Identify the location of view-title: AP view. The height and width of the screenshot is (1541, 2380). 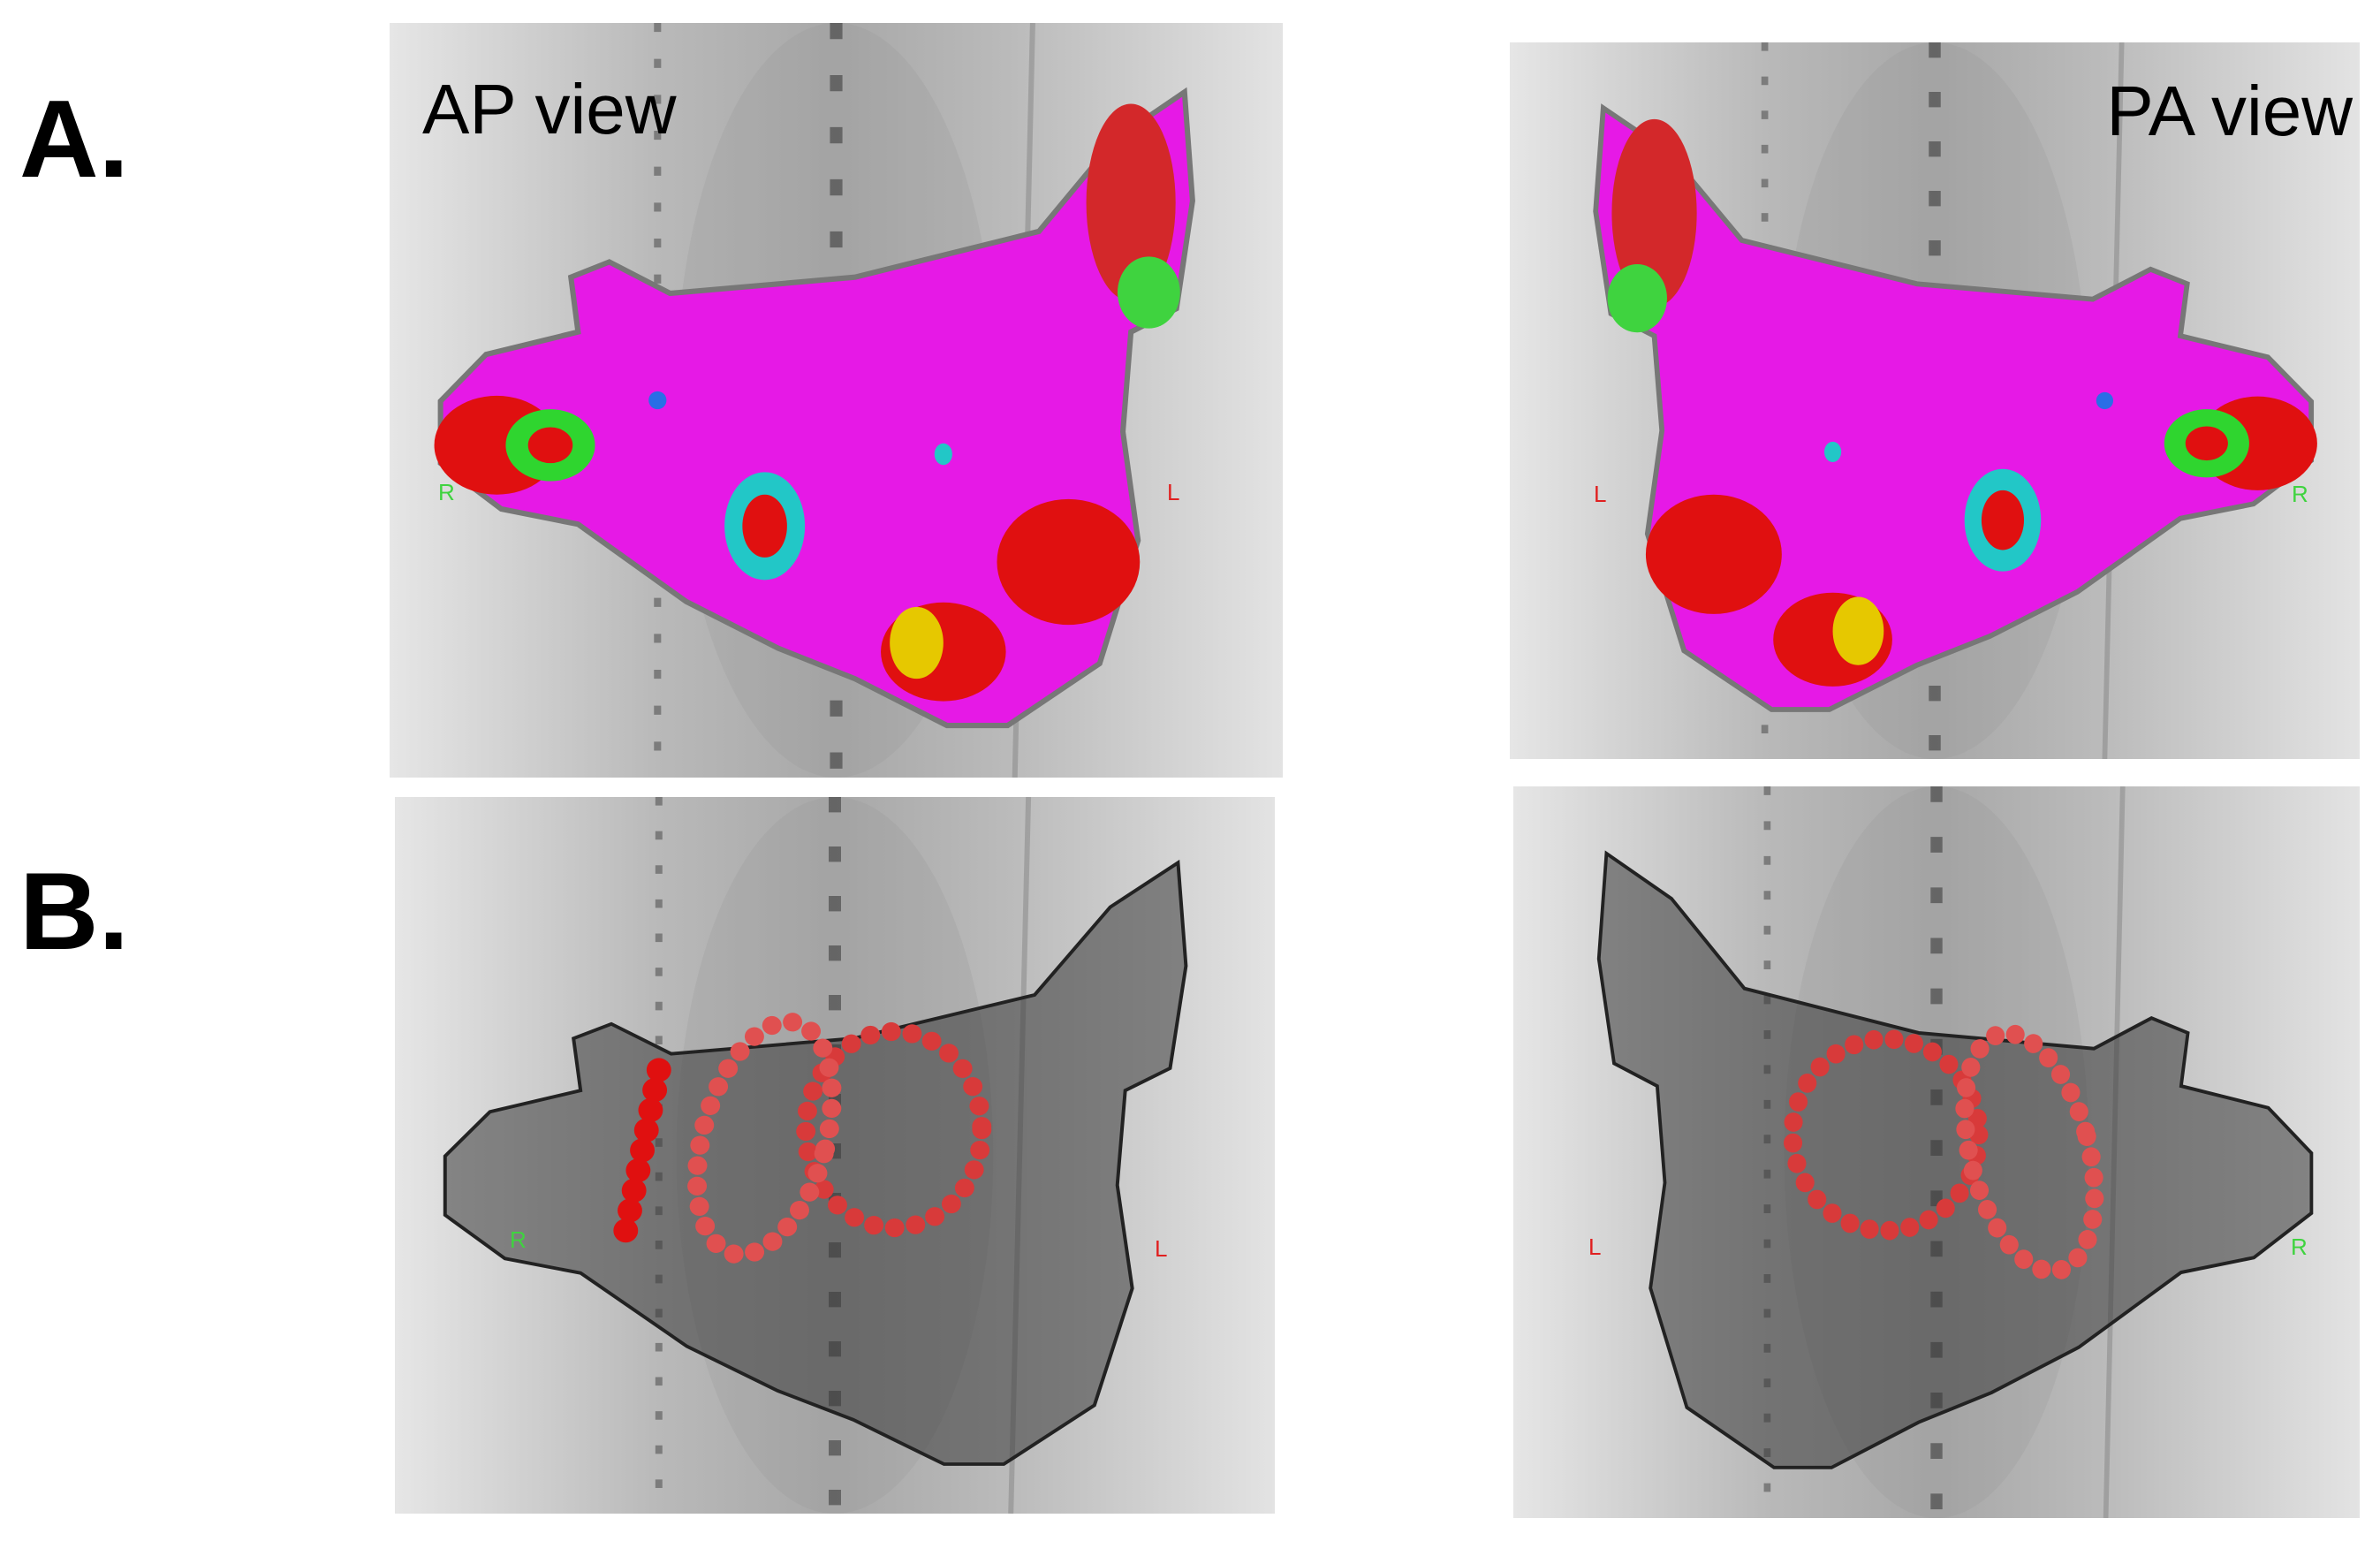
(549, 109).